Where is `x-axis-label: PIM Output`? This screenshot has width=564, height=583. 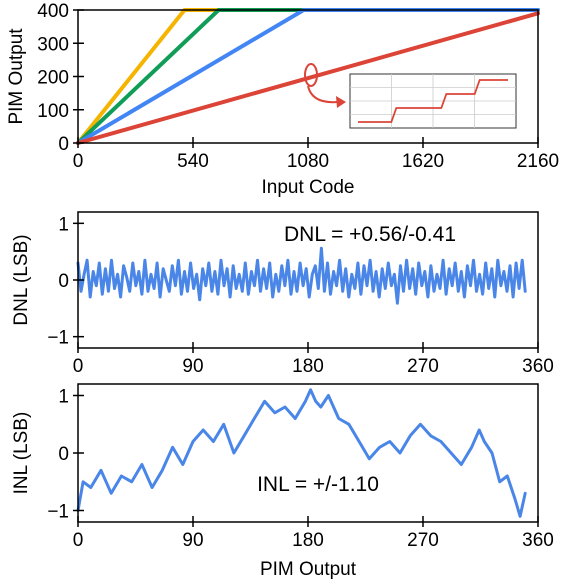
x-axis-label: PIM Output is located at coordinates (308, 569).